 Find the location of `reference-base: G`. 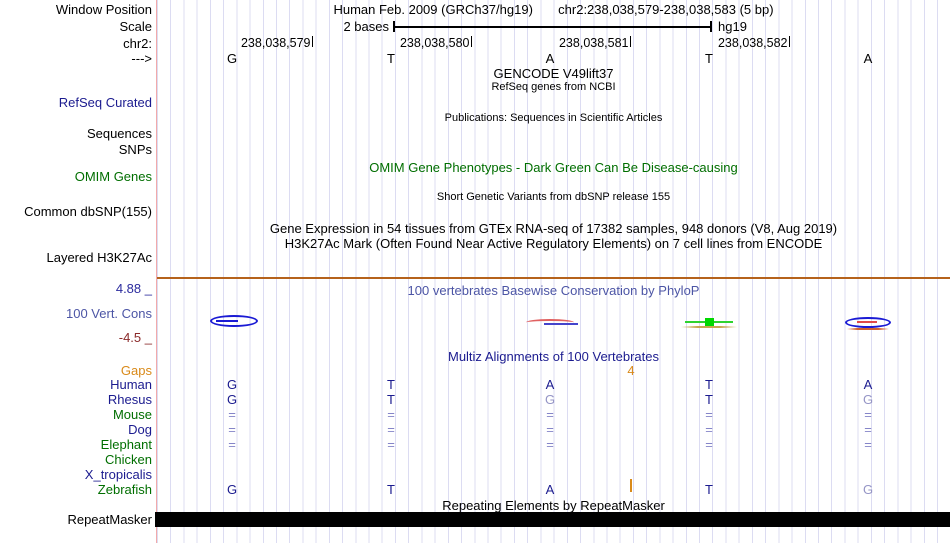

reference-base: G is located at coordinates (232, 58).